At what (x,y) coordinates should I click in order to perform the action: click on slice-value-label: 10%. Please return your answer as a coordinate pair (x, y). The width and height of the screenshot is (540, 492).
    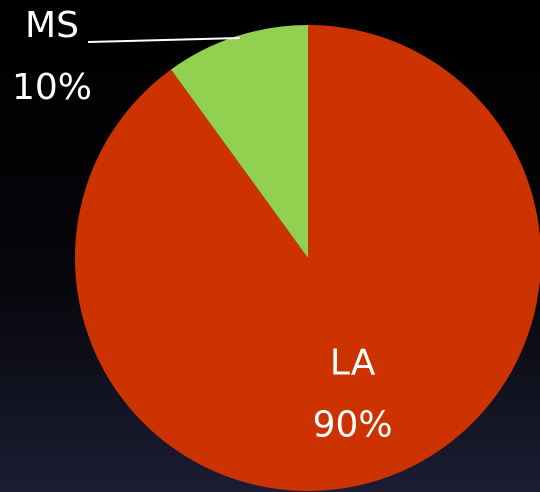
    Looking at the image, I should click on (52, 87).